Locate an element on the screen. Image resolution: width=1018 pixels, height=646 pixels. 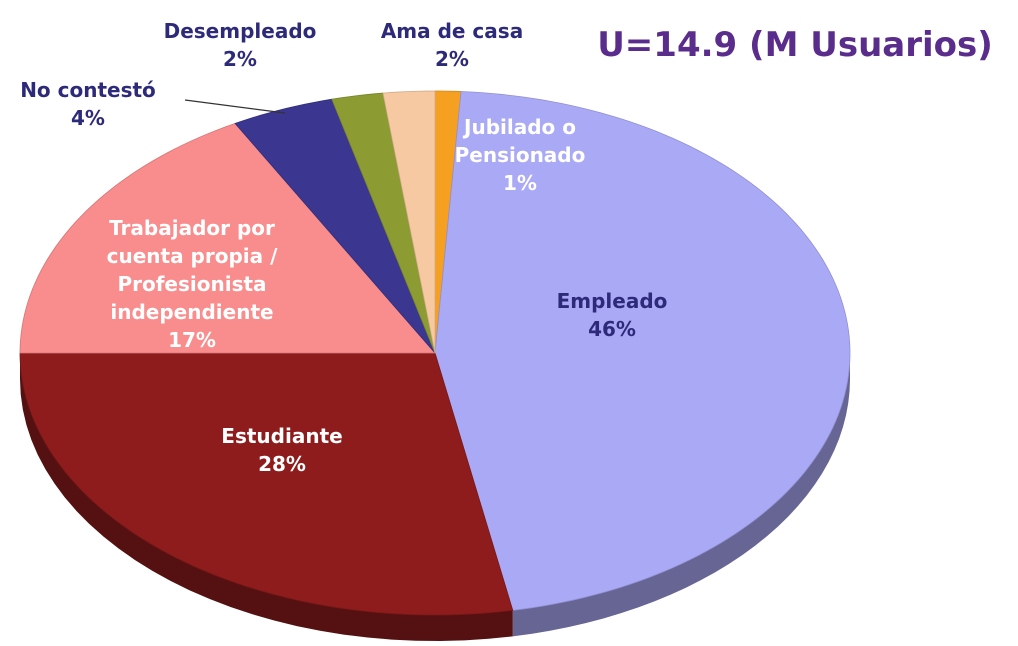
value-label: 28% is located at coordinates (282, 464).